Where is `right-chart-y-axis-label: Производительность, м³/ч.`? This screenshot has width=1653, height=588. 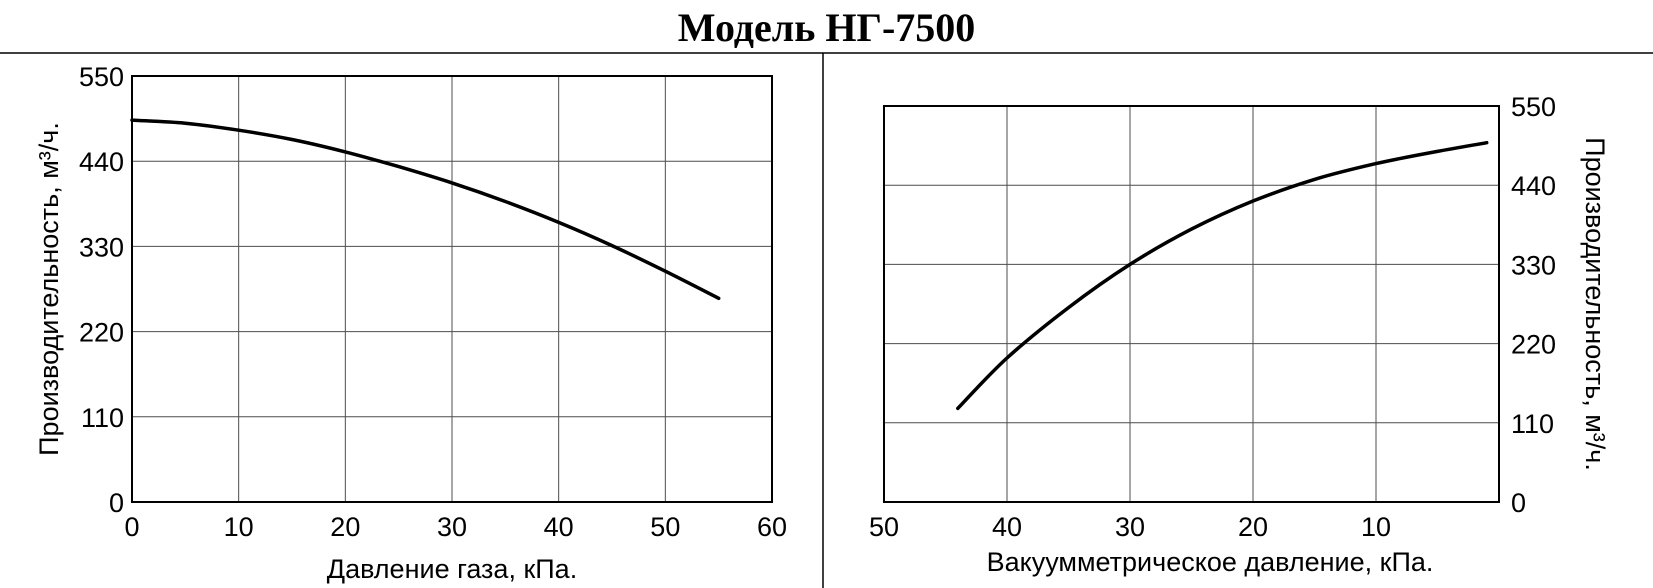
right-chart-y-axis-label: Производительность, м³/ч. is located at coordinates (1595, 304).